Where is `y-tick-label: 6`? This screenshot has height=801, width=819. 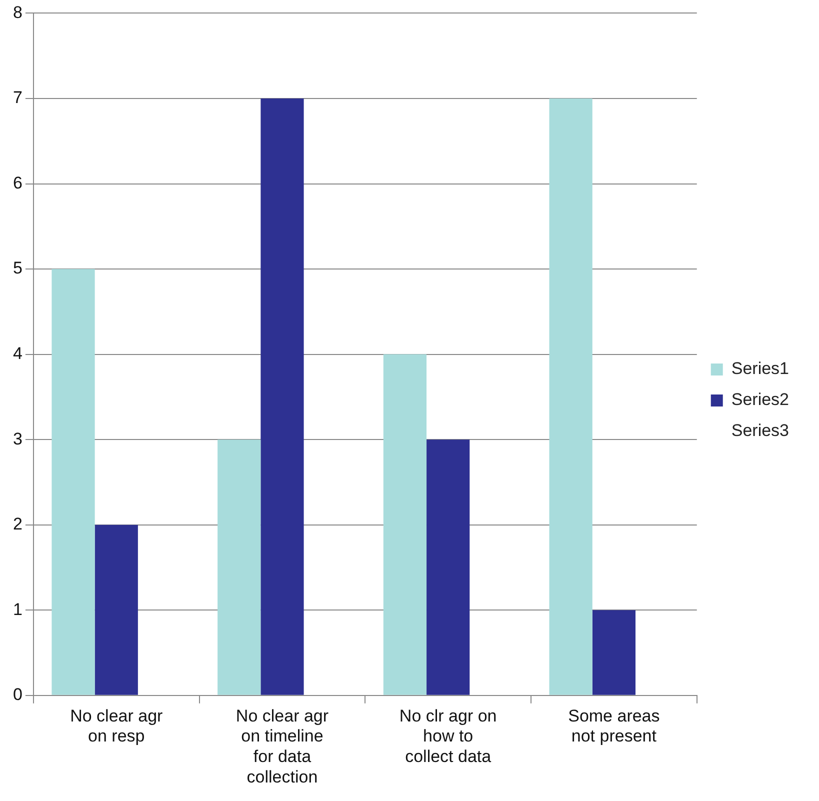 y-tick-label: 6 is located at coordinates (17, 182).